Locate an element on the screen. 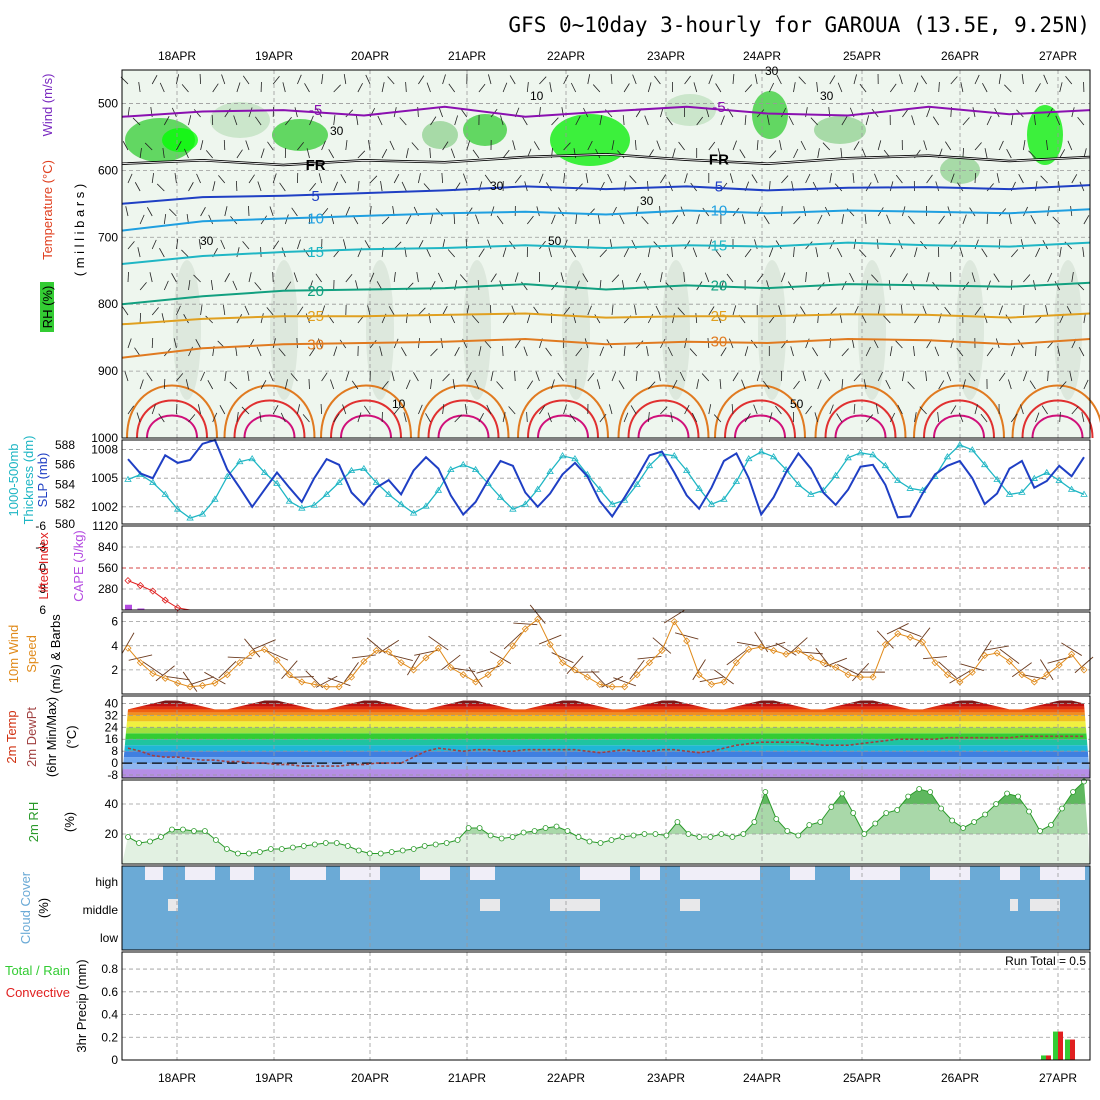 The height and width of the screenshot is (1100, 1100). isotherm-label: 25 is located at coordinates (719, 316).